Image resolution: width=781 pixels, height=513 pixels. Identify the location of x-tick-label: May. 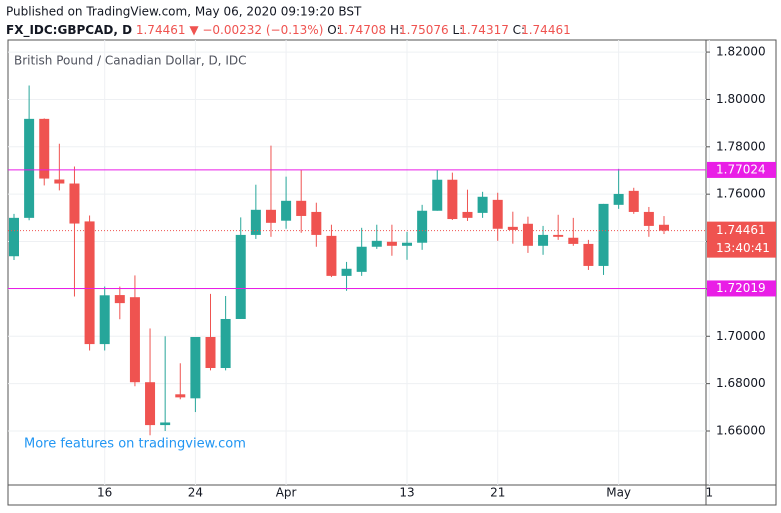
(618, 493).